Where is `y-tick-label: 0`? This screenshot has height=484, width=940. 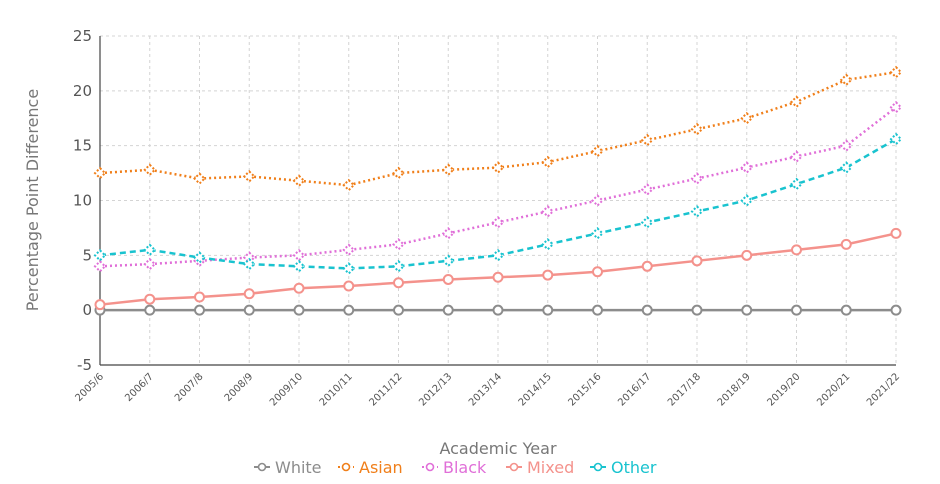 y-tick-label: 0 is located at coordinates (87, 310).